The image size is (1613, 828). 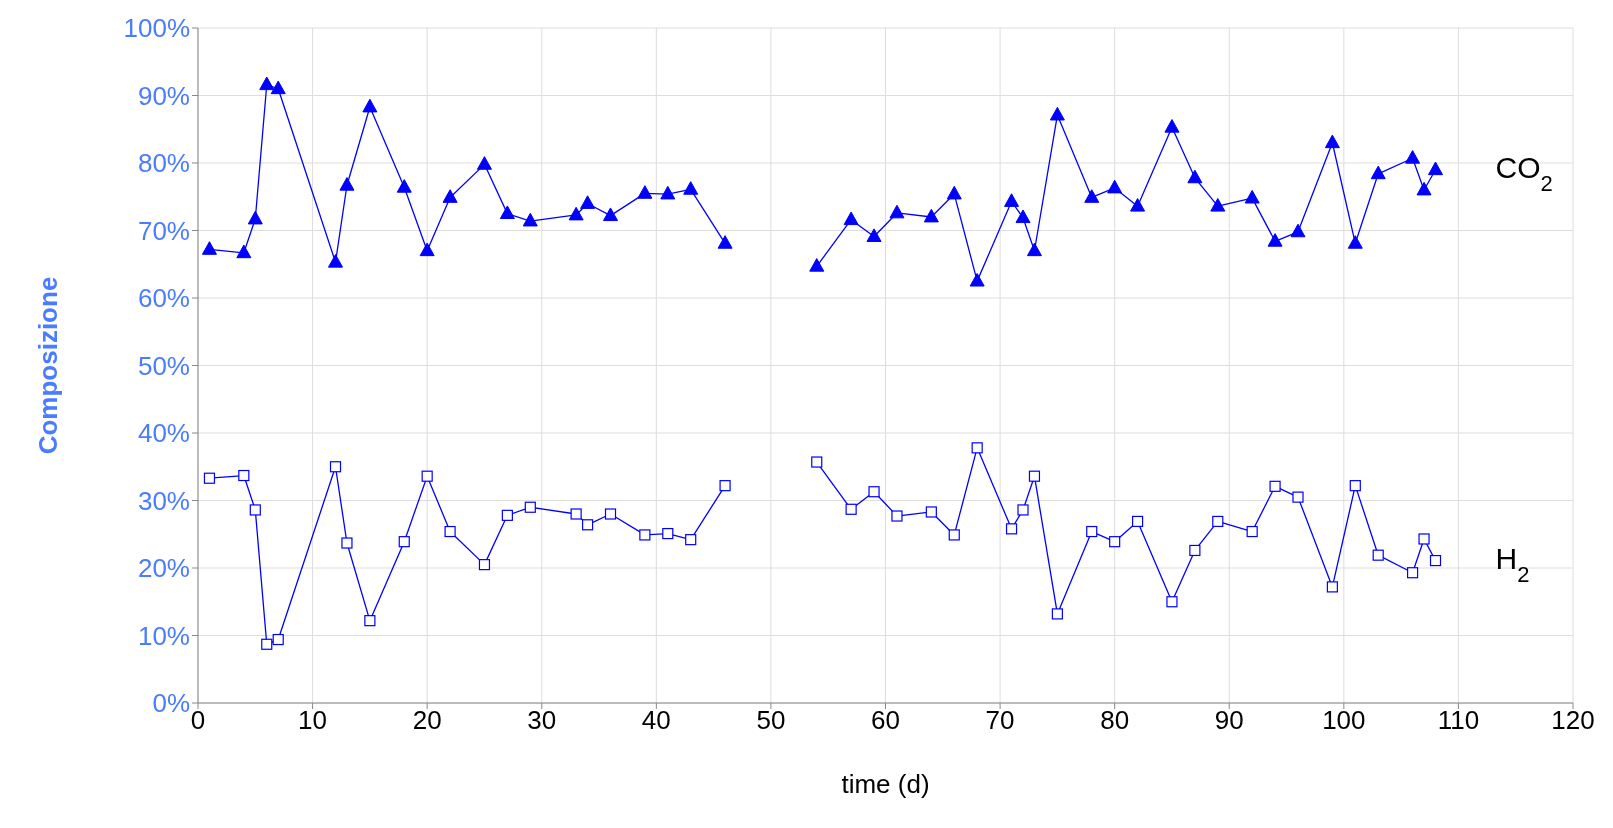 I want to click on y-tick-label: 20%, so click(x=163, y=568).